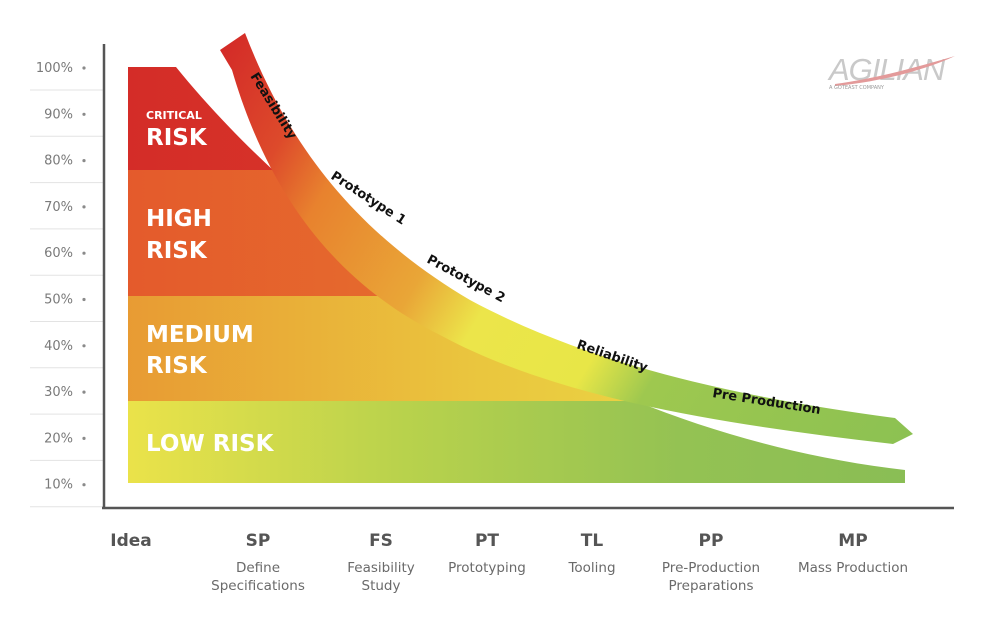  Describe the element at coordinates (210, 444) in the screenshot. I see `low-risk-label: LOW RISK` at that location.